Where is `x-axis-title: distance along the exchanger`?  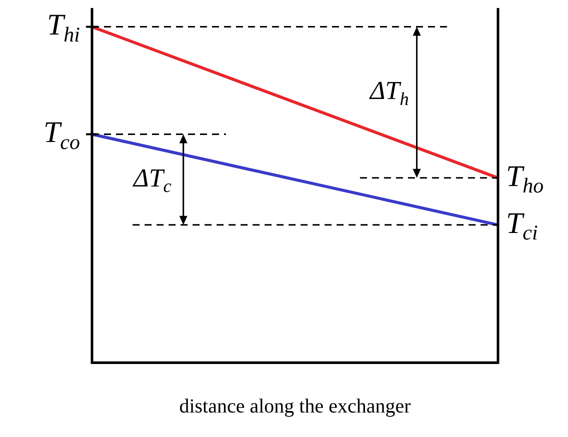 x-axis-title: distance along the exchanger is located at coordinates (295, 406).